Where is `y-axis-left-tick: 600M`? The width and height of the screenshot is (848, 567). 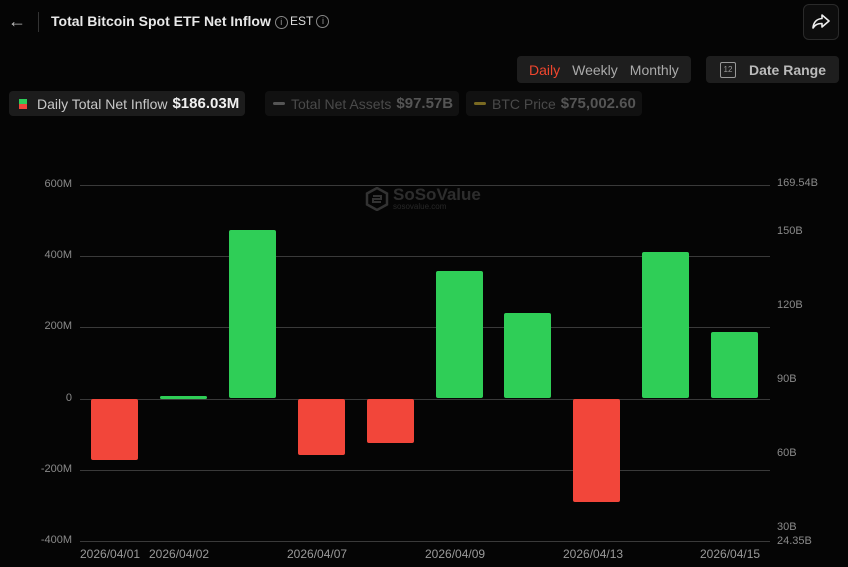
y-axis-left-tick: 600M is located at coordinates (58, 184).